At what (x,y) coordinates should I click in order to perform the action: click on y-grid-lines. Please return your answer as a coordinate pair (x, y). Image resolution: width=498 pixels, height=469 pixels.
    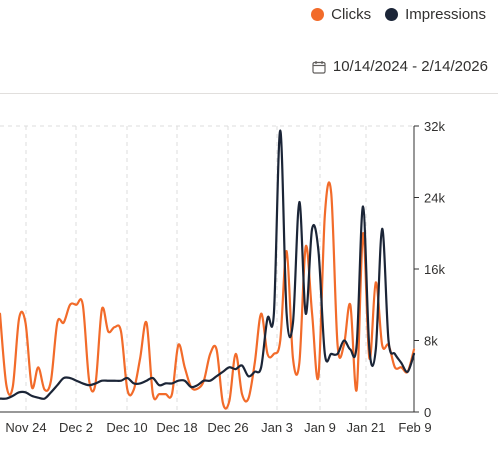
    Looking at the image, I should click on (416, 269).